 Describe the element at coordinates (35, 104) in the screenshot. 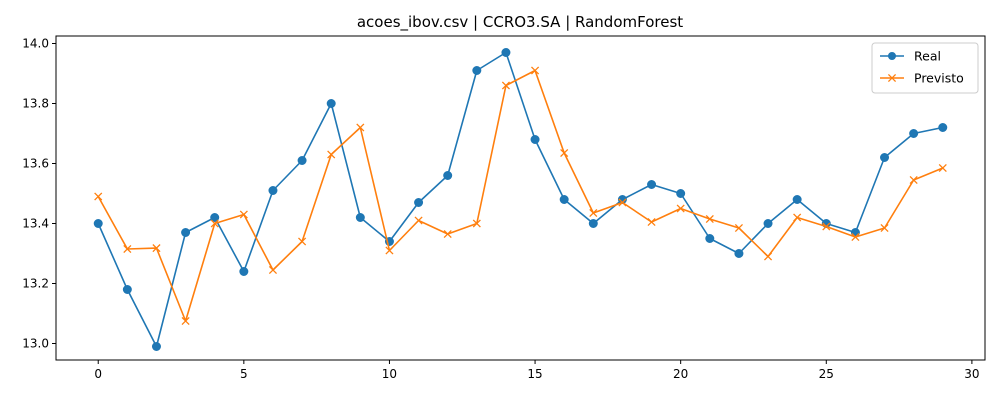

I see `y-tick-label: 13.8` at that location.